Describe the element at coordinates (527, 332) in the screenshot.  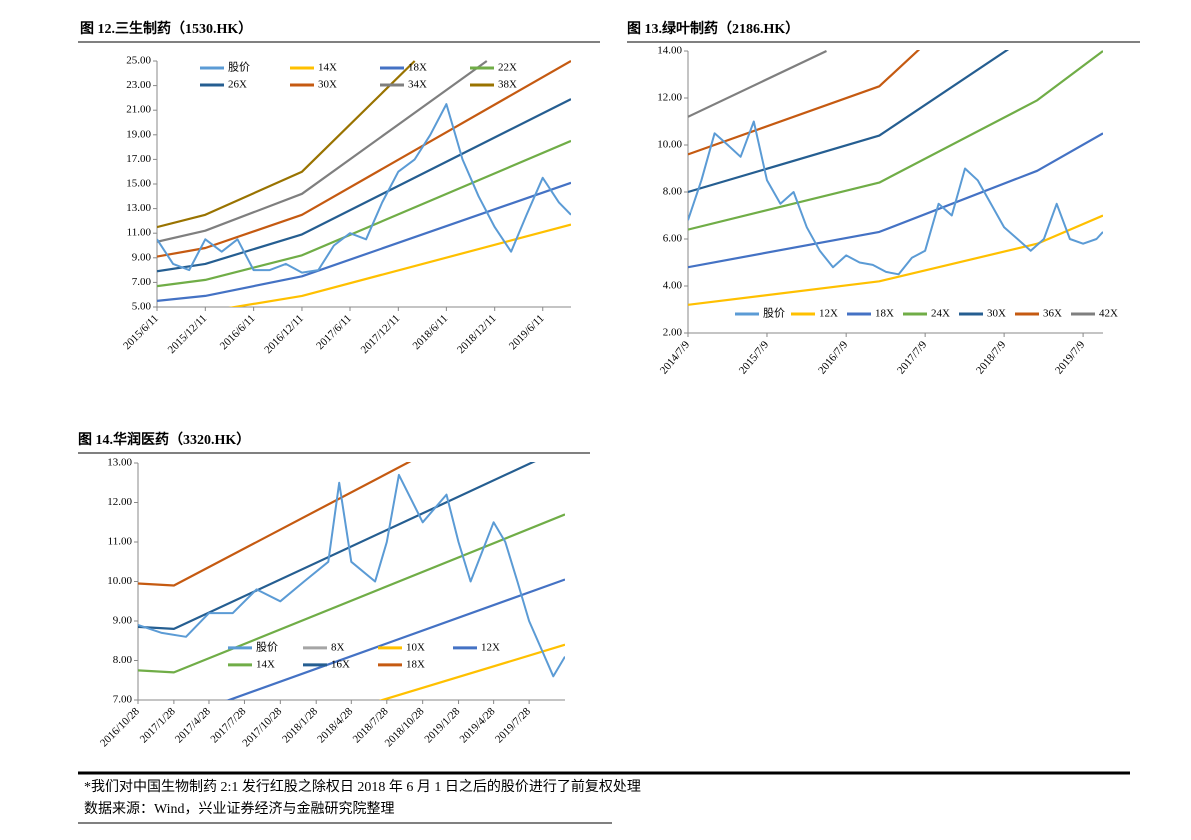
I see `x-tick-label: 2019/6/11` at that location.